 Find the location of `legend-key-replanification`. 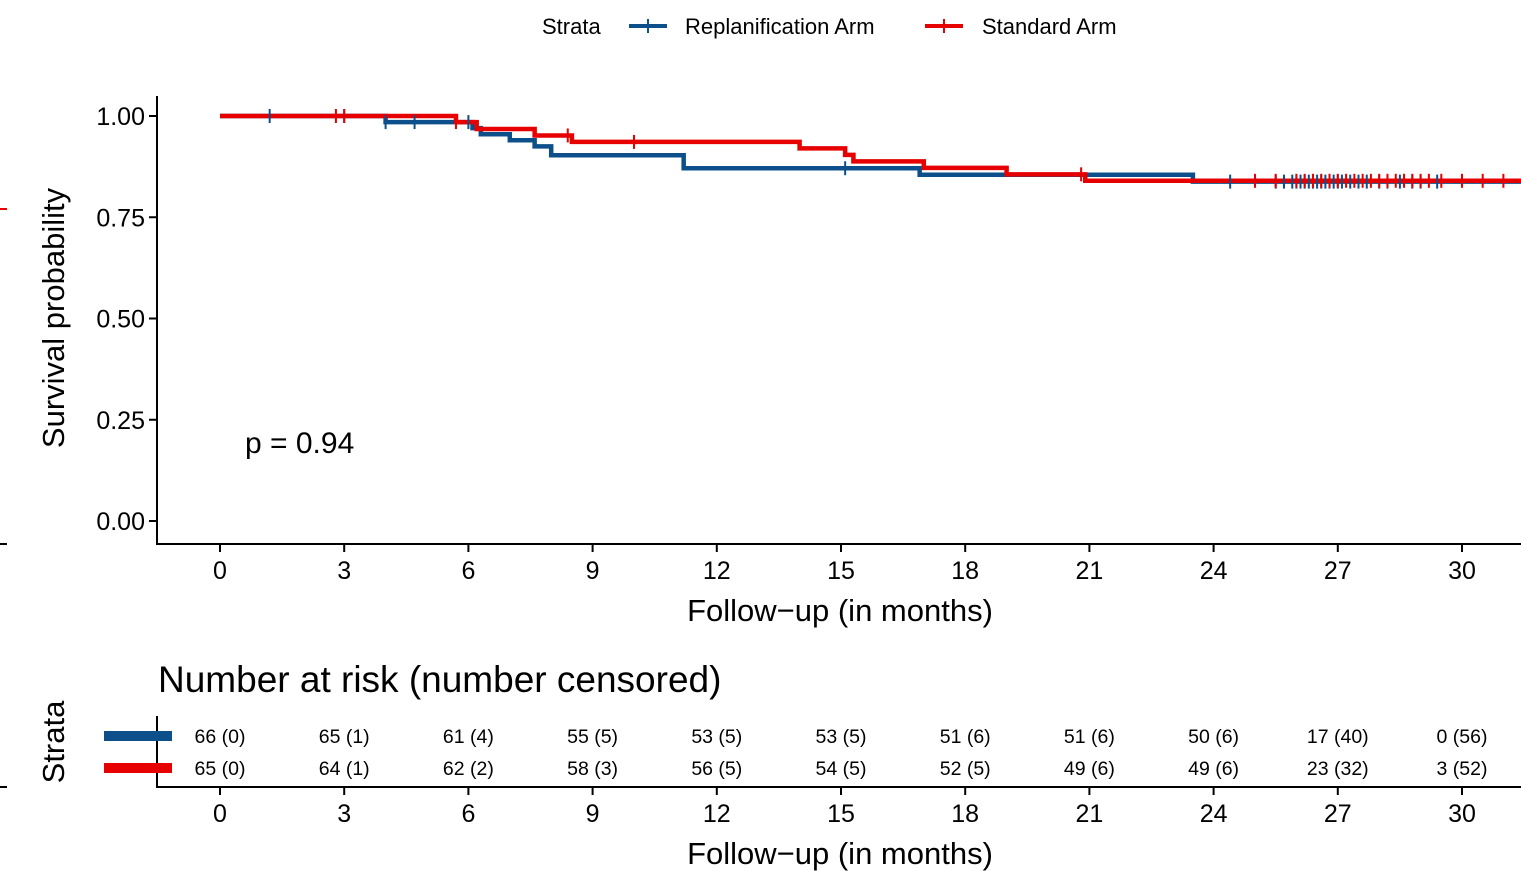

legend-key-replanification is located at coordinates (648, 26).